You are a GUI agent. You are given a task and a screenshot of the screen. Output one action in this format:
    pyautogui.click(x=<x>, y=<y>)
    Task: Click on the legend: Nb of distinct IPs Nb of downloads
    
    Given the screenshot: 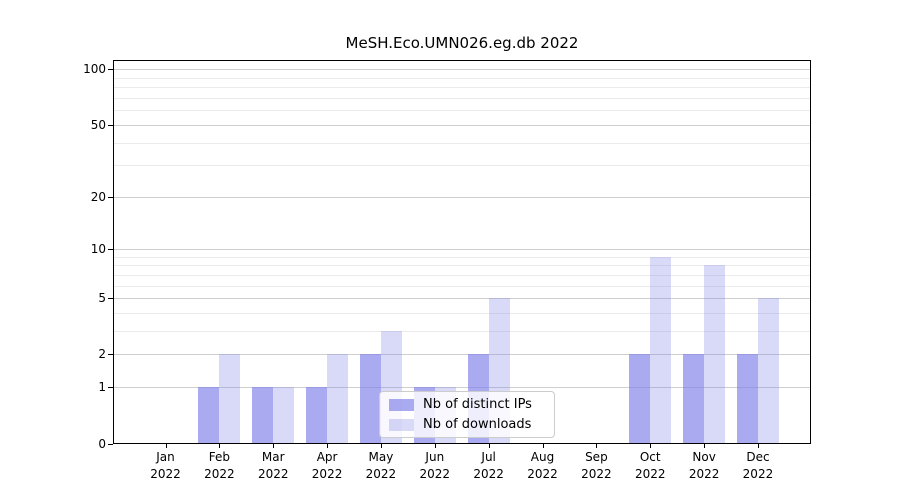 What is the action you would take?
    pyautogui.click(x=467, y=414)
    